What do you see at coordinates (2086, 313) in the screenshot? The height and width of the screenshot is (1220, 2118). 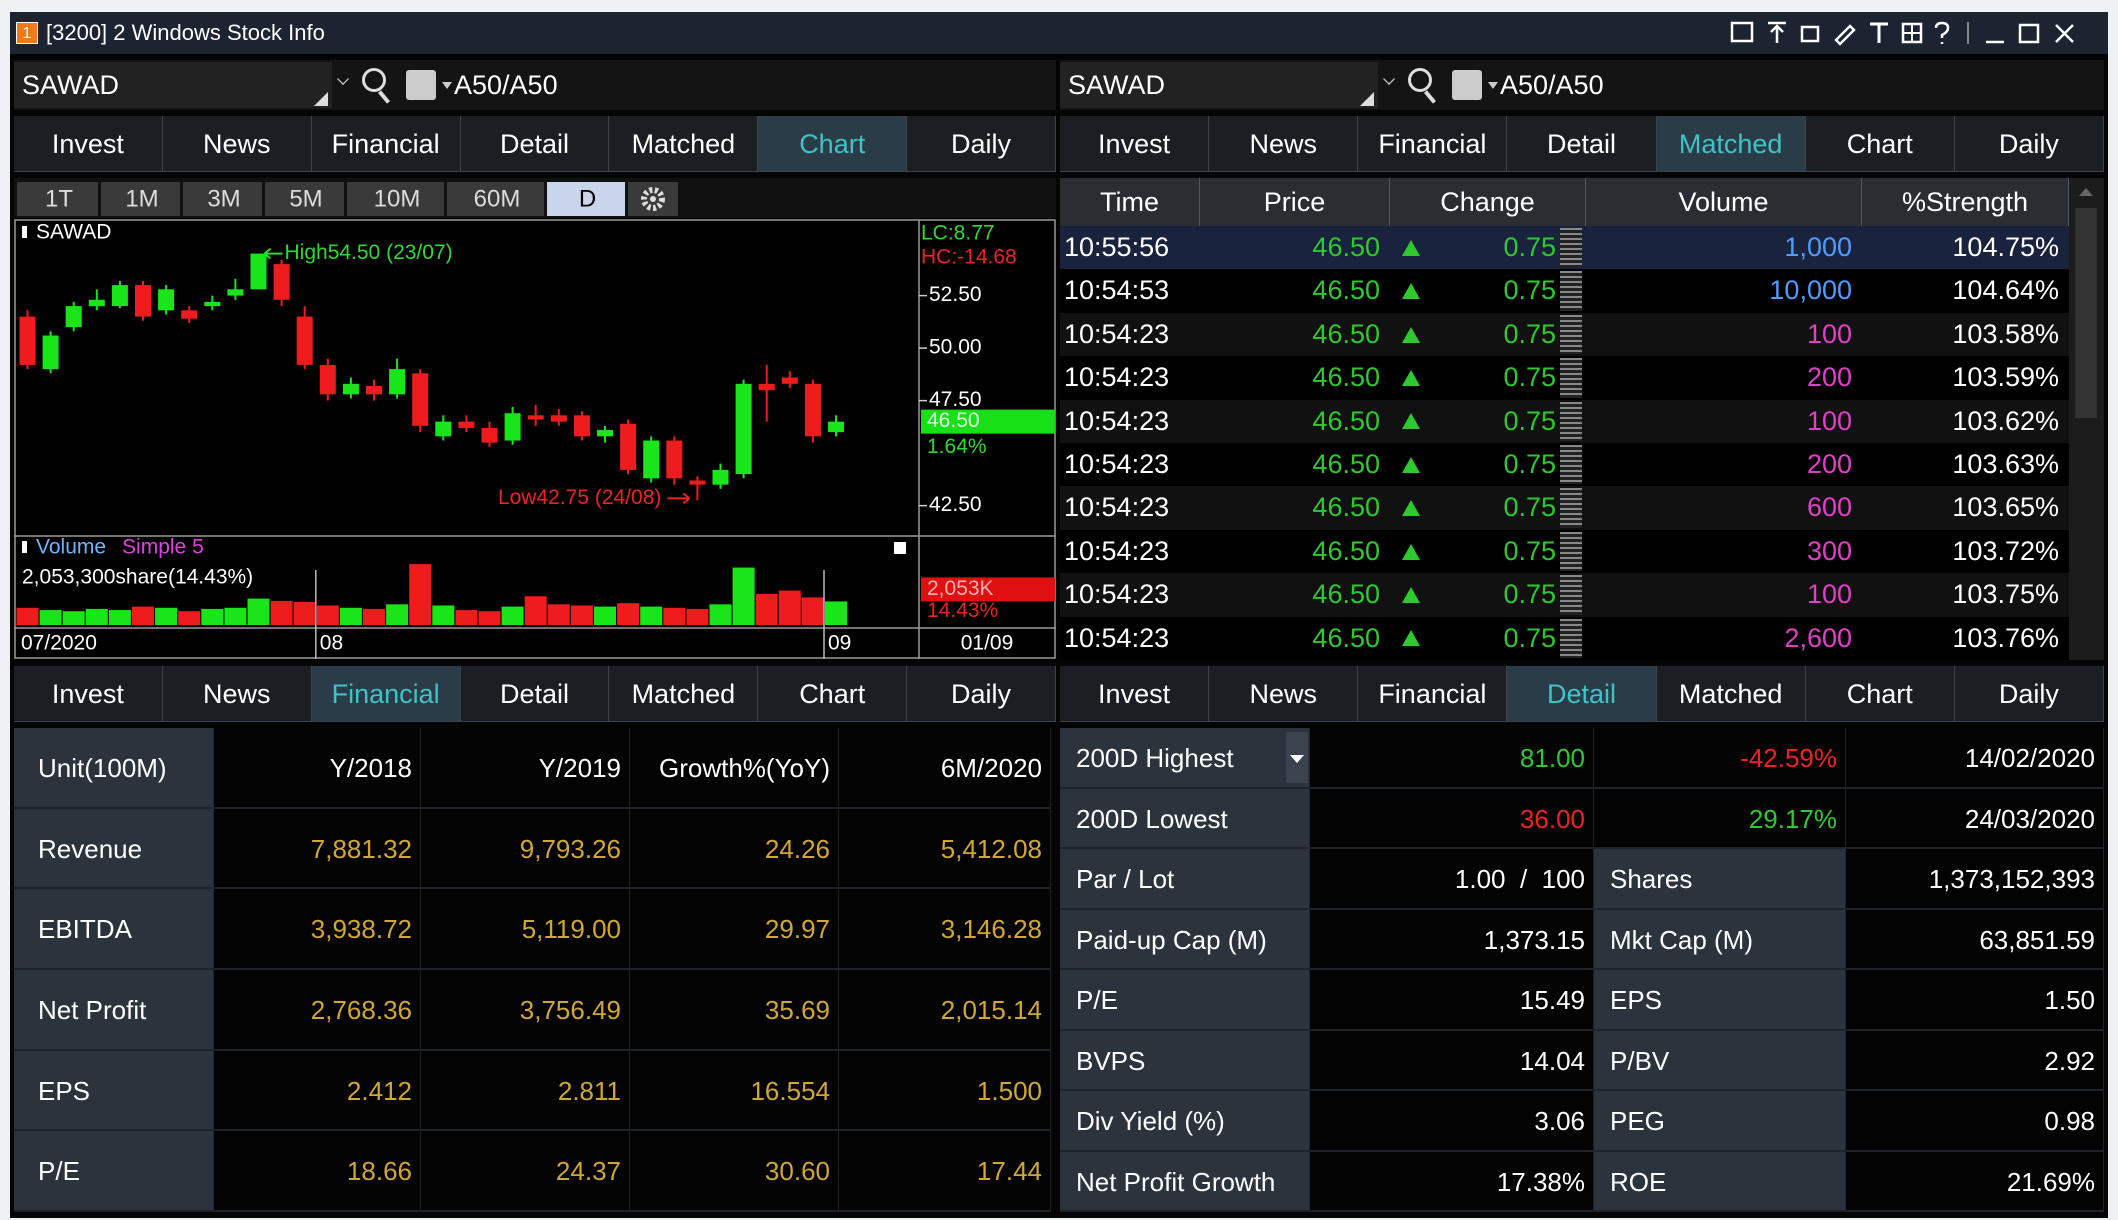 I see `scroll-thumb` at bounding box center [2086, 313].